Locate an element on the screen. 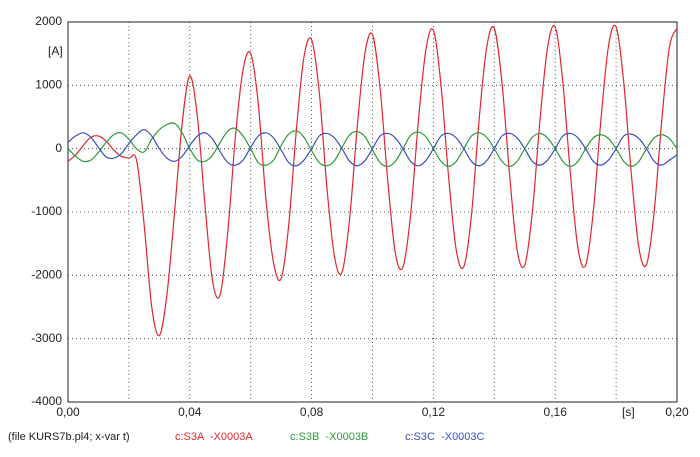 This screenshot has width=700, height=457. y-tick-label: 1000 is located at coordinates (48, 85).